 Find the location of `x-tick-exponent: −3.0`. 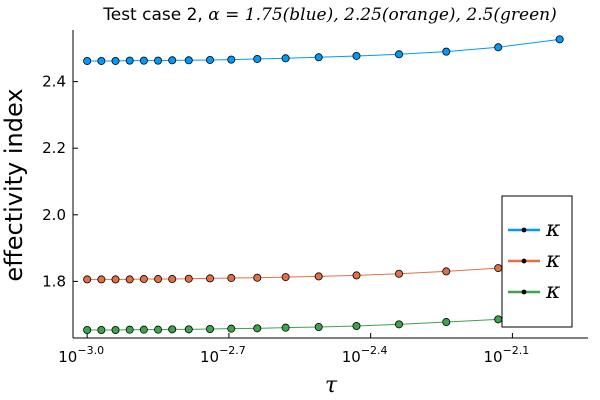

x-tick-exponent: −3.0 is located at coordinates (90, 350).